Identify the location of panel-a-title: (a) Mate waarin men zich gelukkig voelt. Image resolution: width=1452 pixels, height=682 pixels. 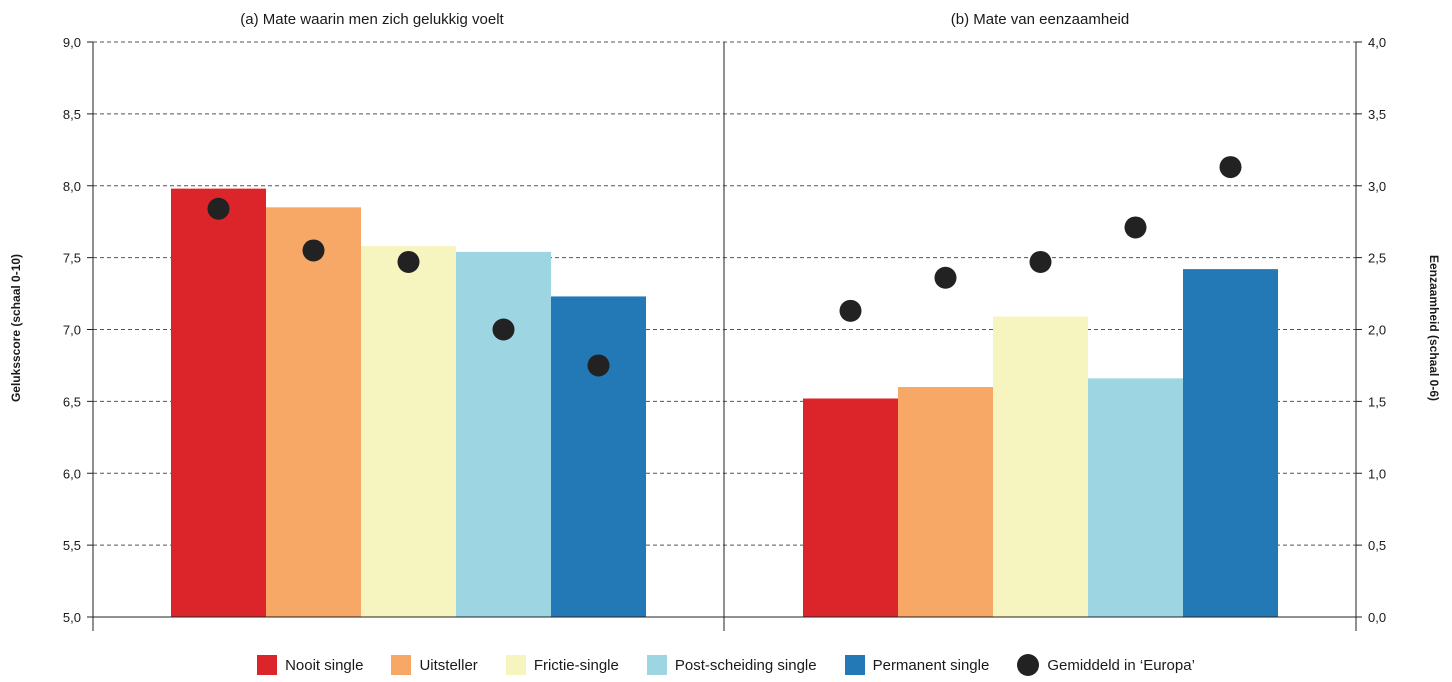
(372, 19).